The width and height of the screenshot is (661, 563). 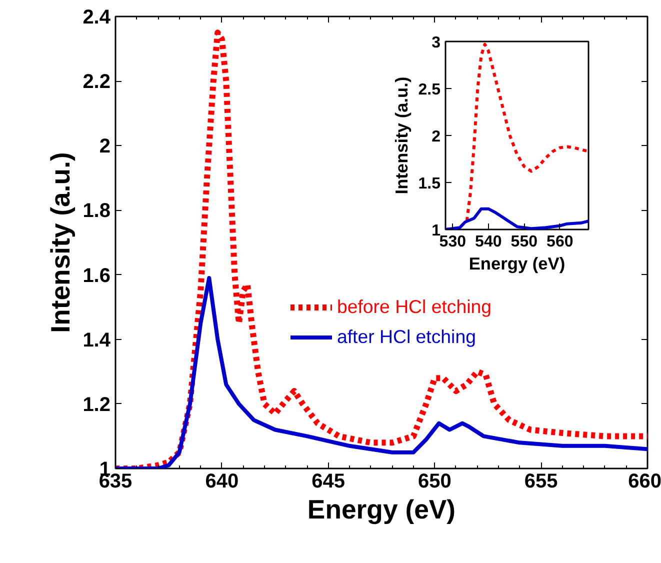 What do you see at coordinates (96, 275) in the screenshot?
I see `y-tick-label: 1.6` at bounding box center [96, 275].